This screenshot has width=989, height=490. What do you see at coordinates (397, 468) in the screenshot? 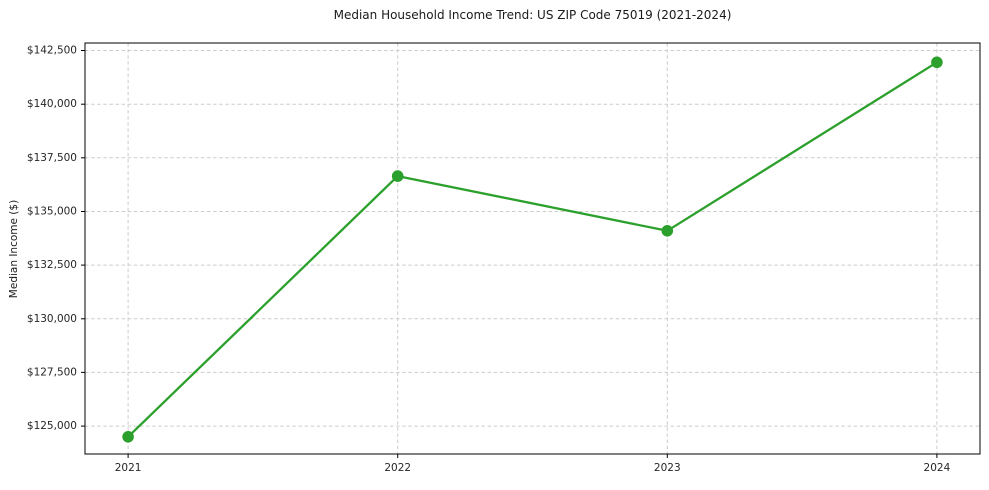
I see `x-tick-label: 2022` at bounding box center [397, 468].